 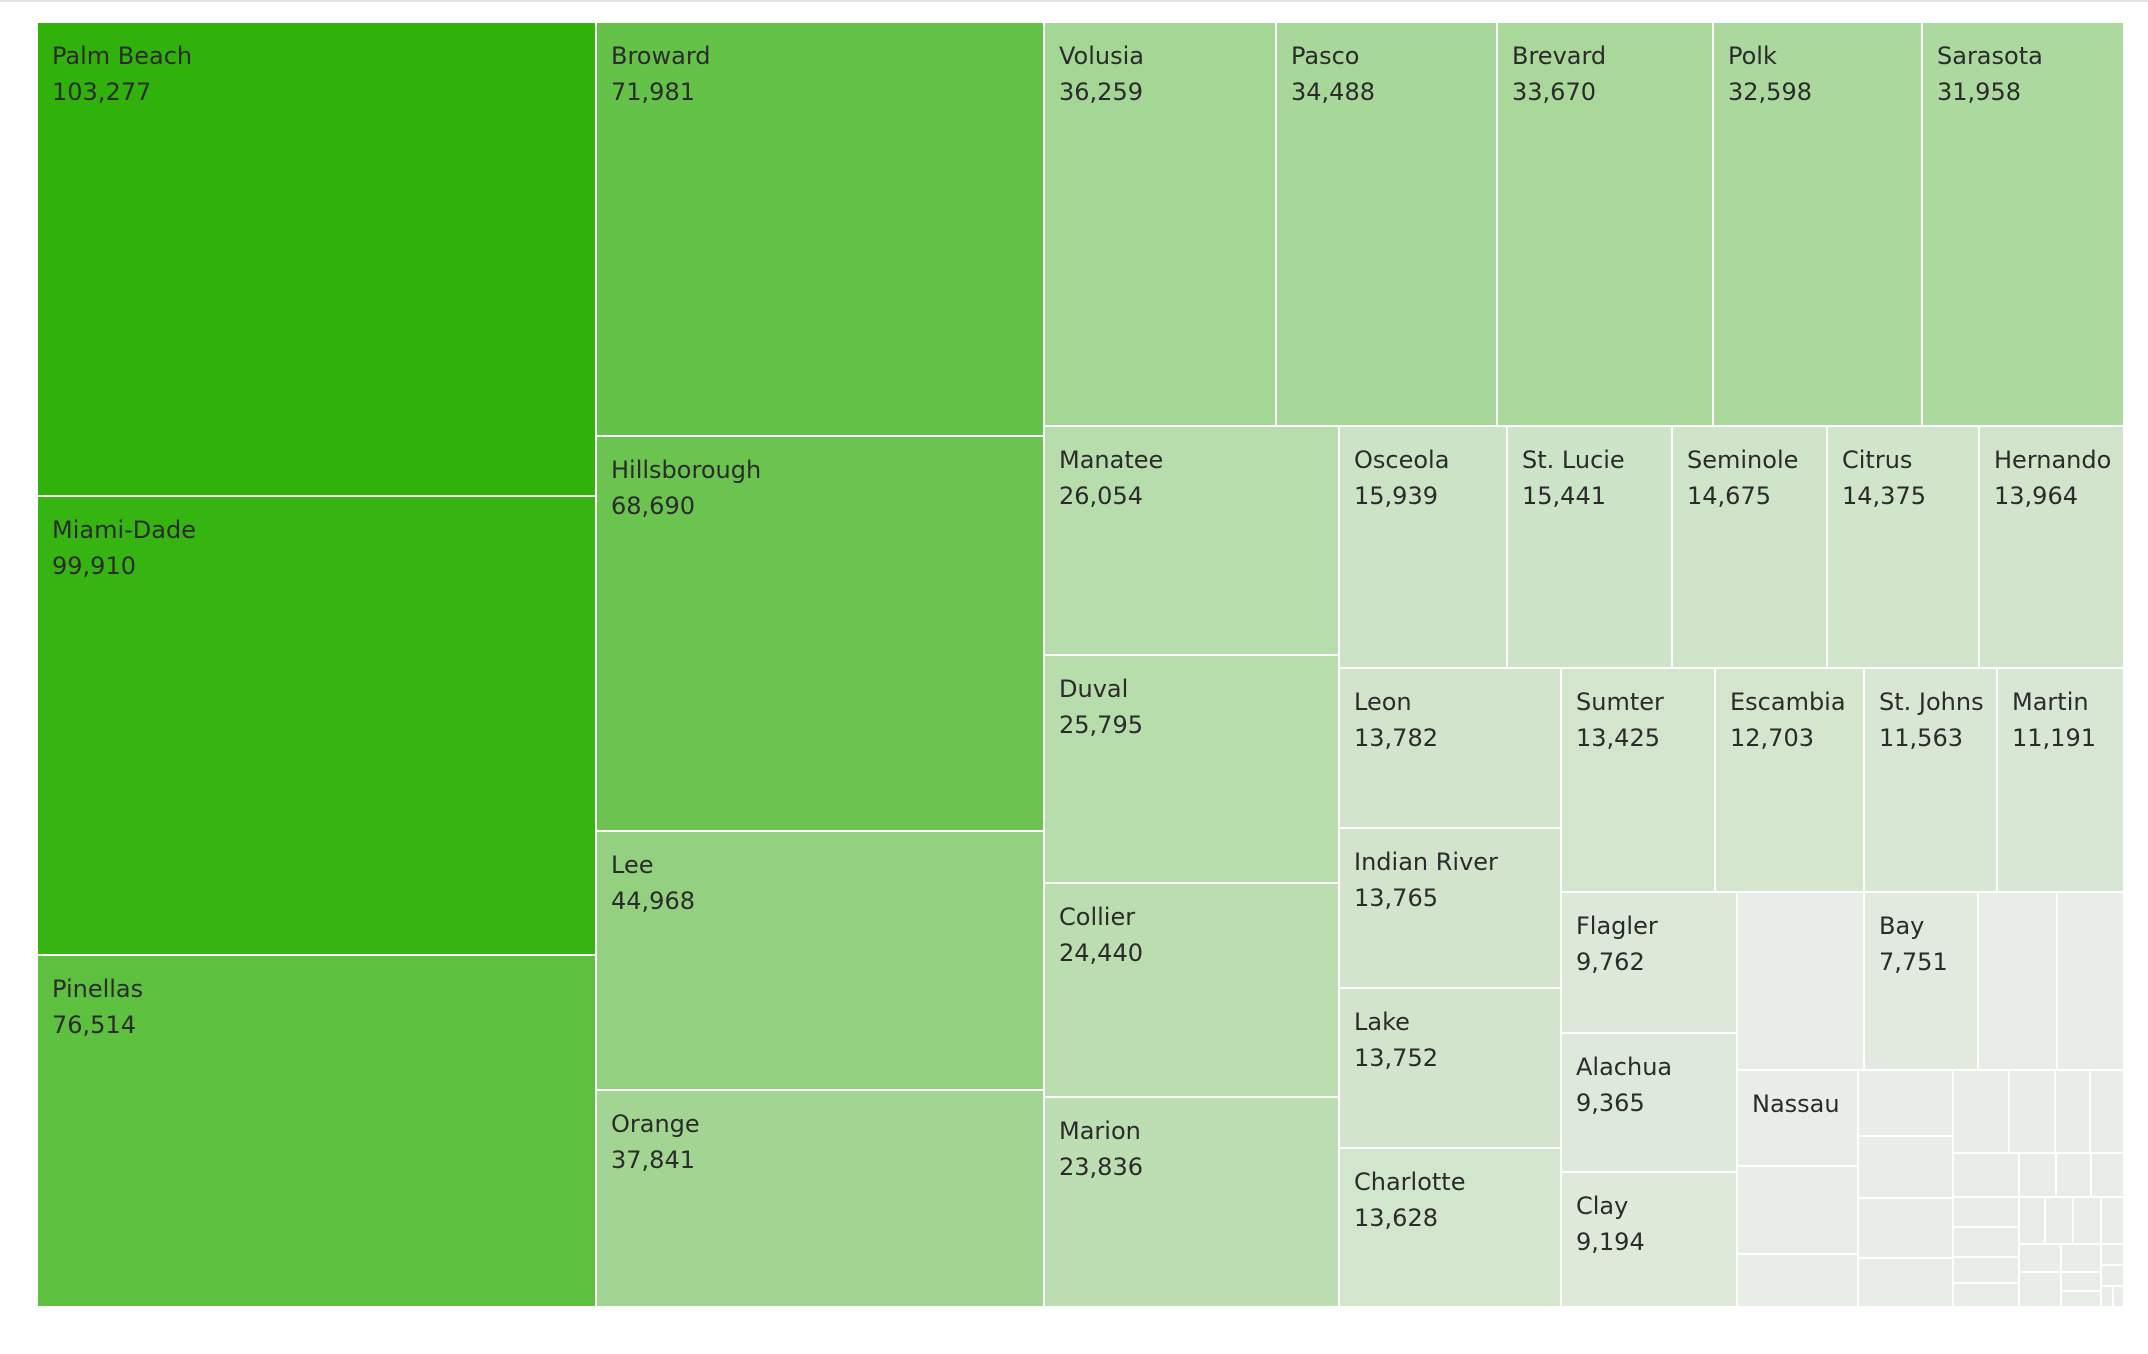 I want to click on treemap-cell-lee: Lee 44,968, so click(x=820, y=960).